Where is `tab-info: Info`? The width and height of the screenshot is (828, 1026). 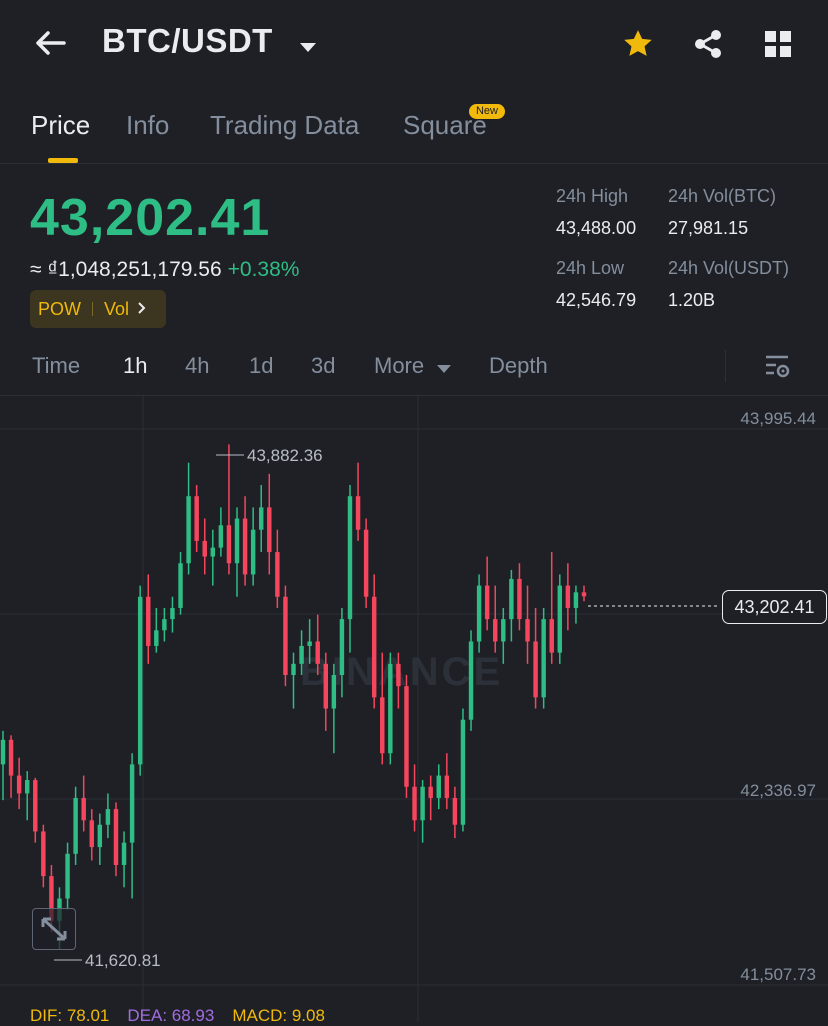
tab-info: Info is located at coordinates (148, 125).